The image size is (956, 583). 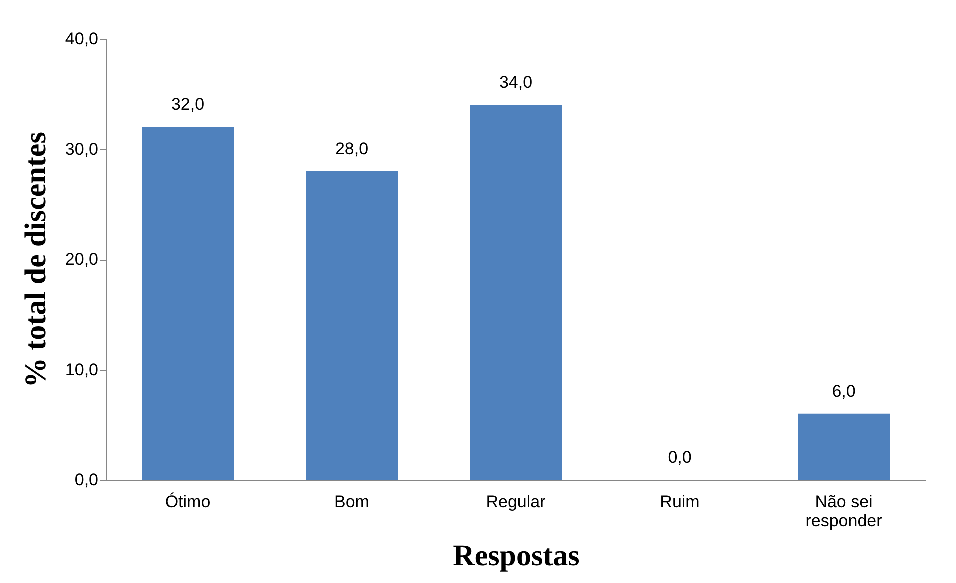 What do you see at coordinates (680, 502) in the screenshot?
I see `x-tick-label: Ruim` at bounding box center [680, 502].